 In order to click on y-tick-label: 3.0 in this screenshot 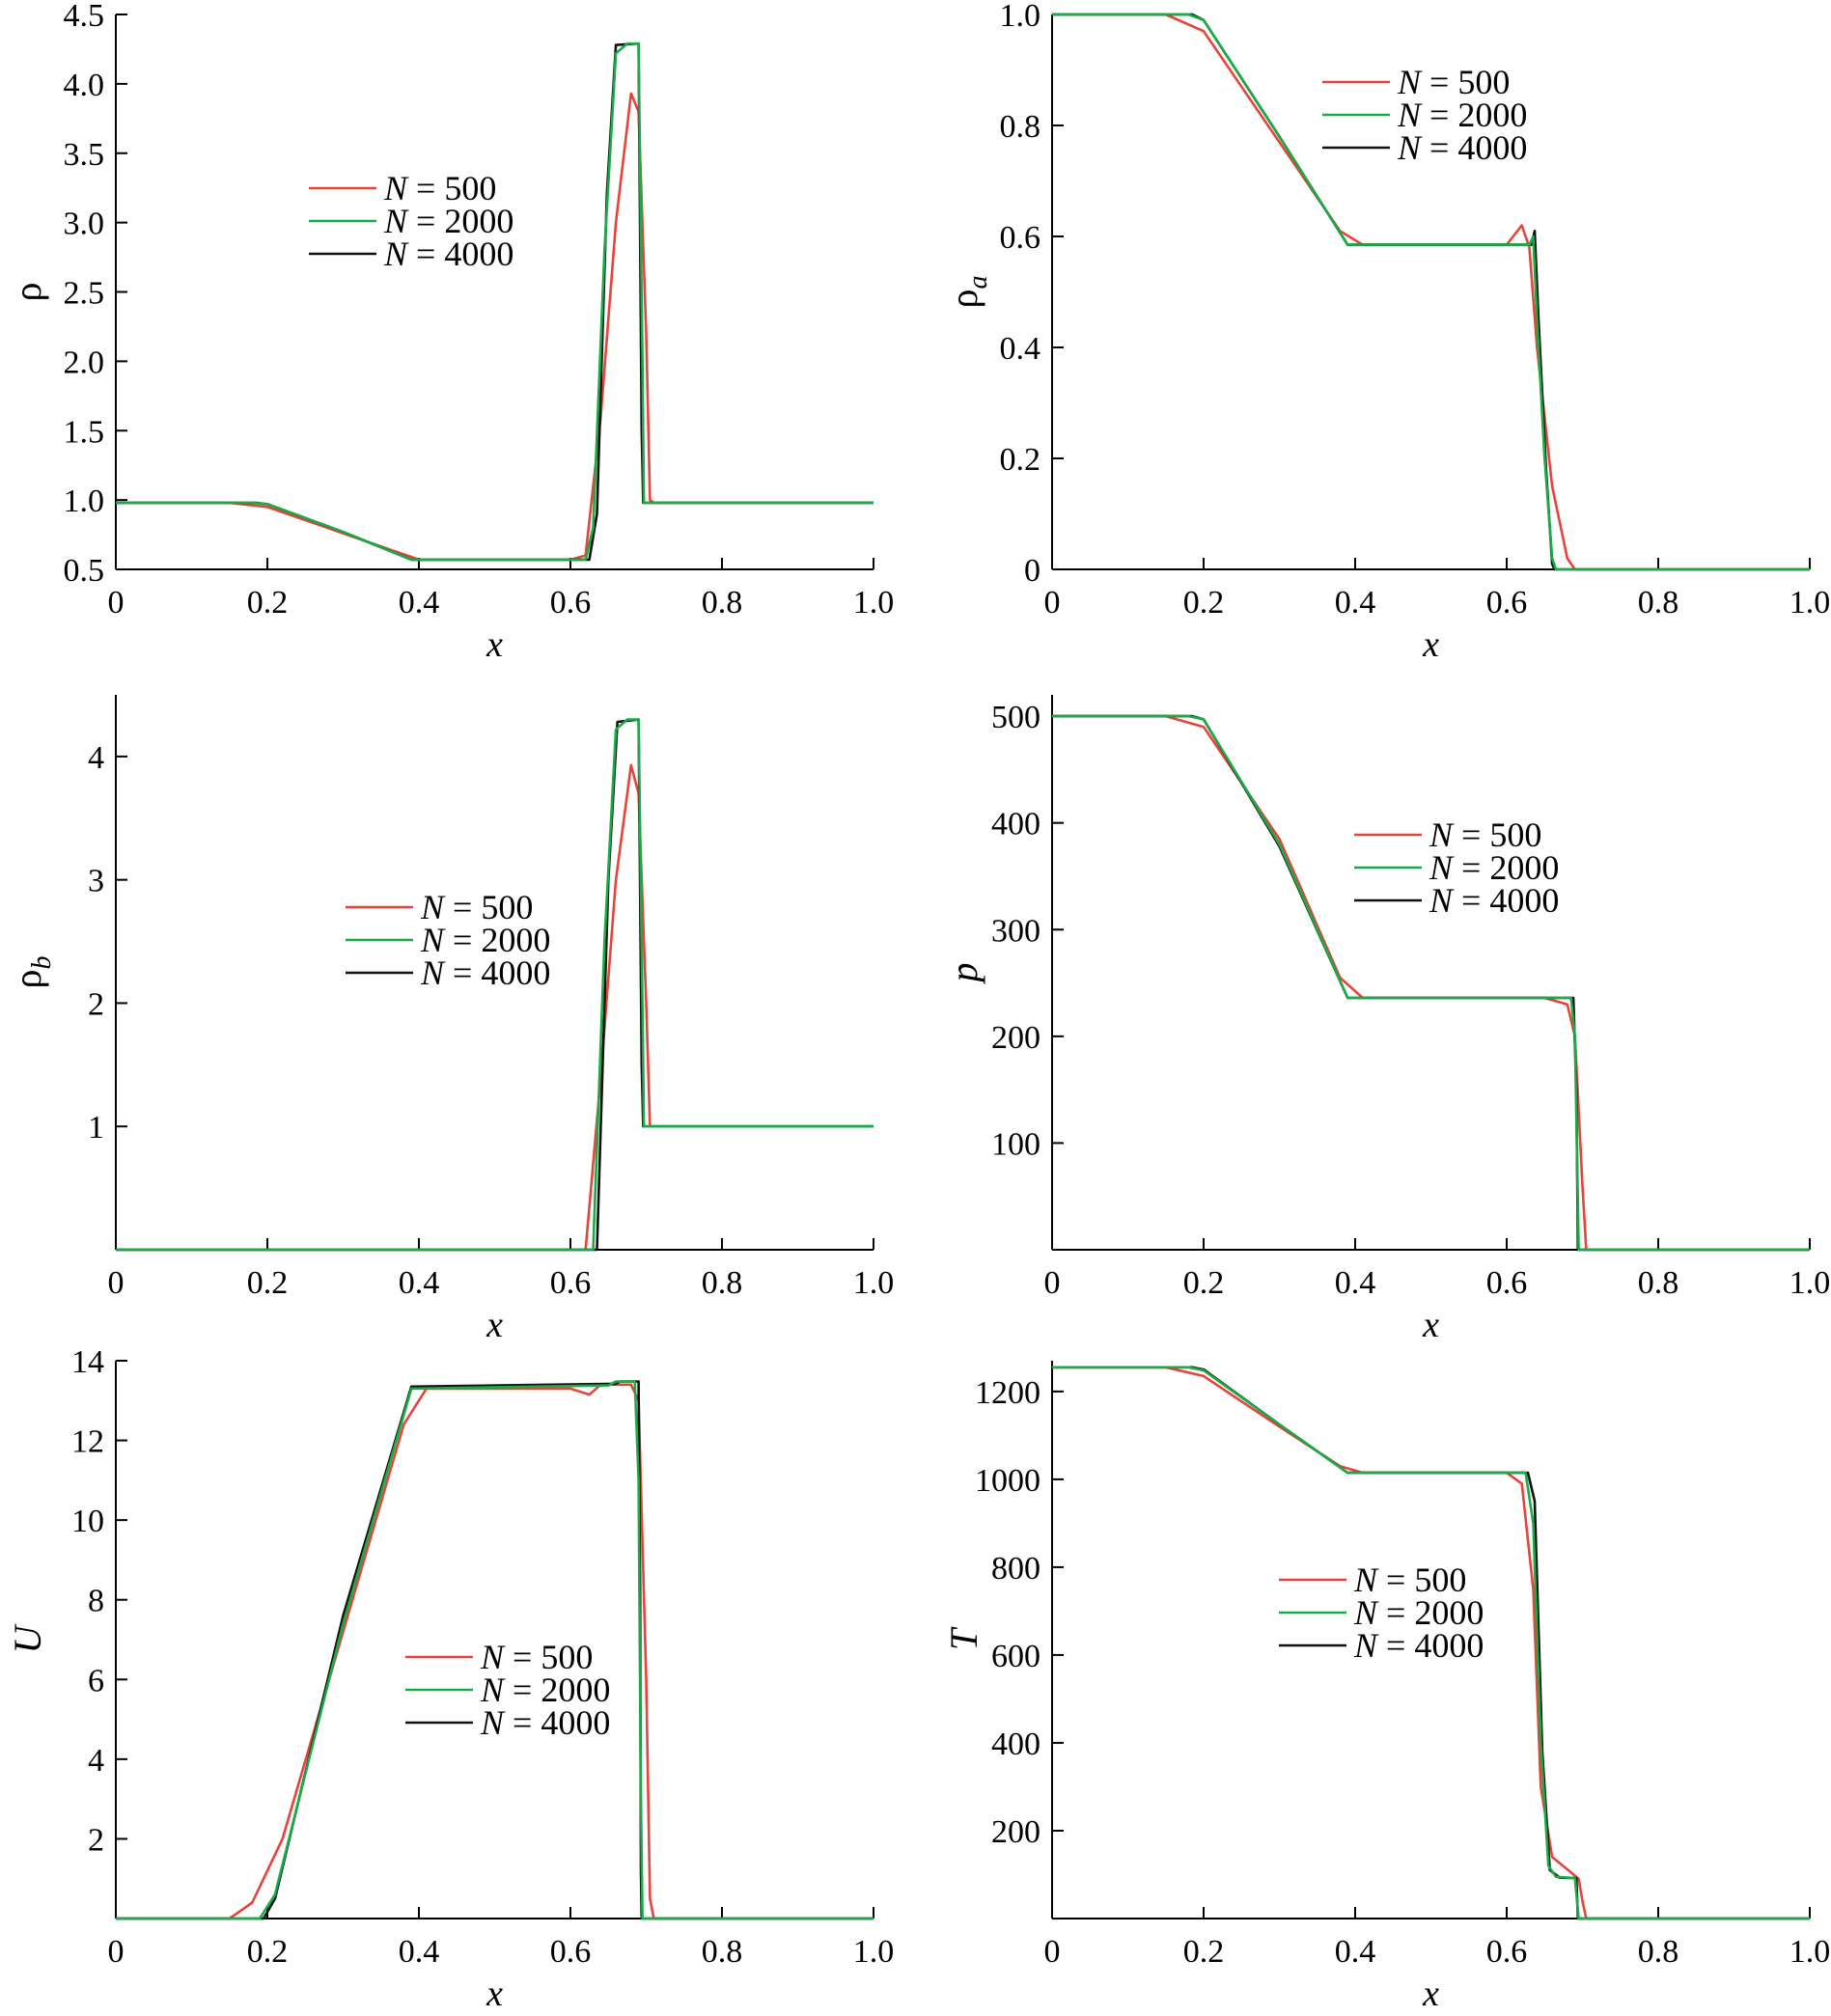, I will do `click(84, 224)`.